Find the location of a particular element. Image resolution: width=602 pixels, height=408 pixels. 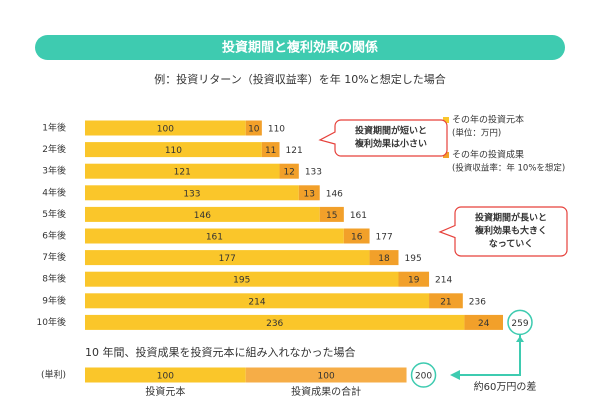

value-label: 236 is located at coordinates (274, 324).